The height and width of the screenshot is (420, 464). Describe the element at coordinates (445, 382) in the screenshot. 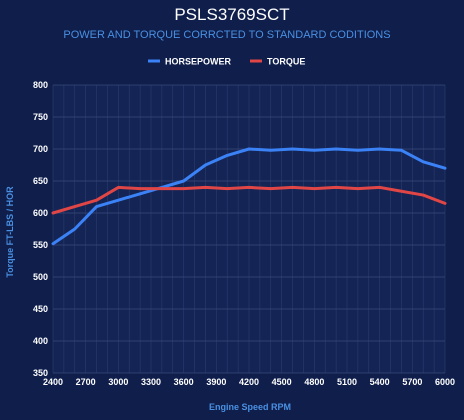

I see `x-tick-label: 6000` at that location.